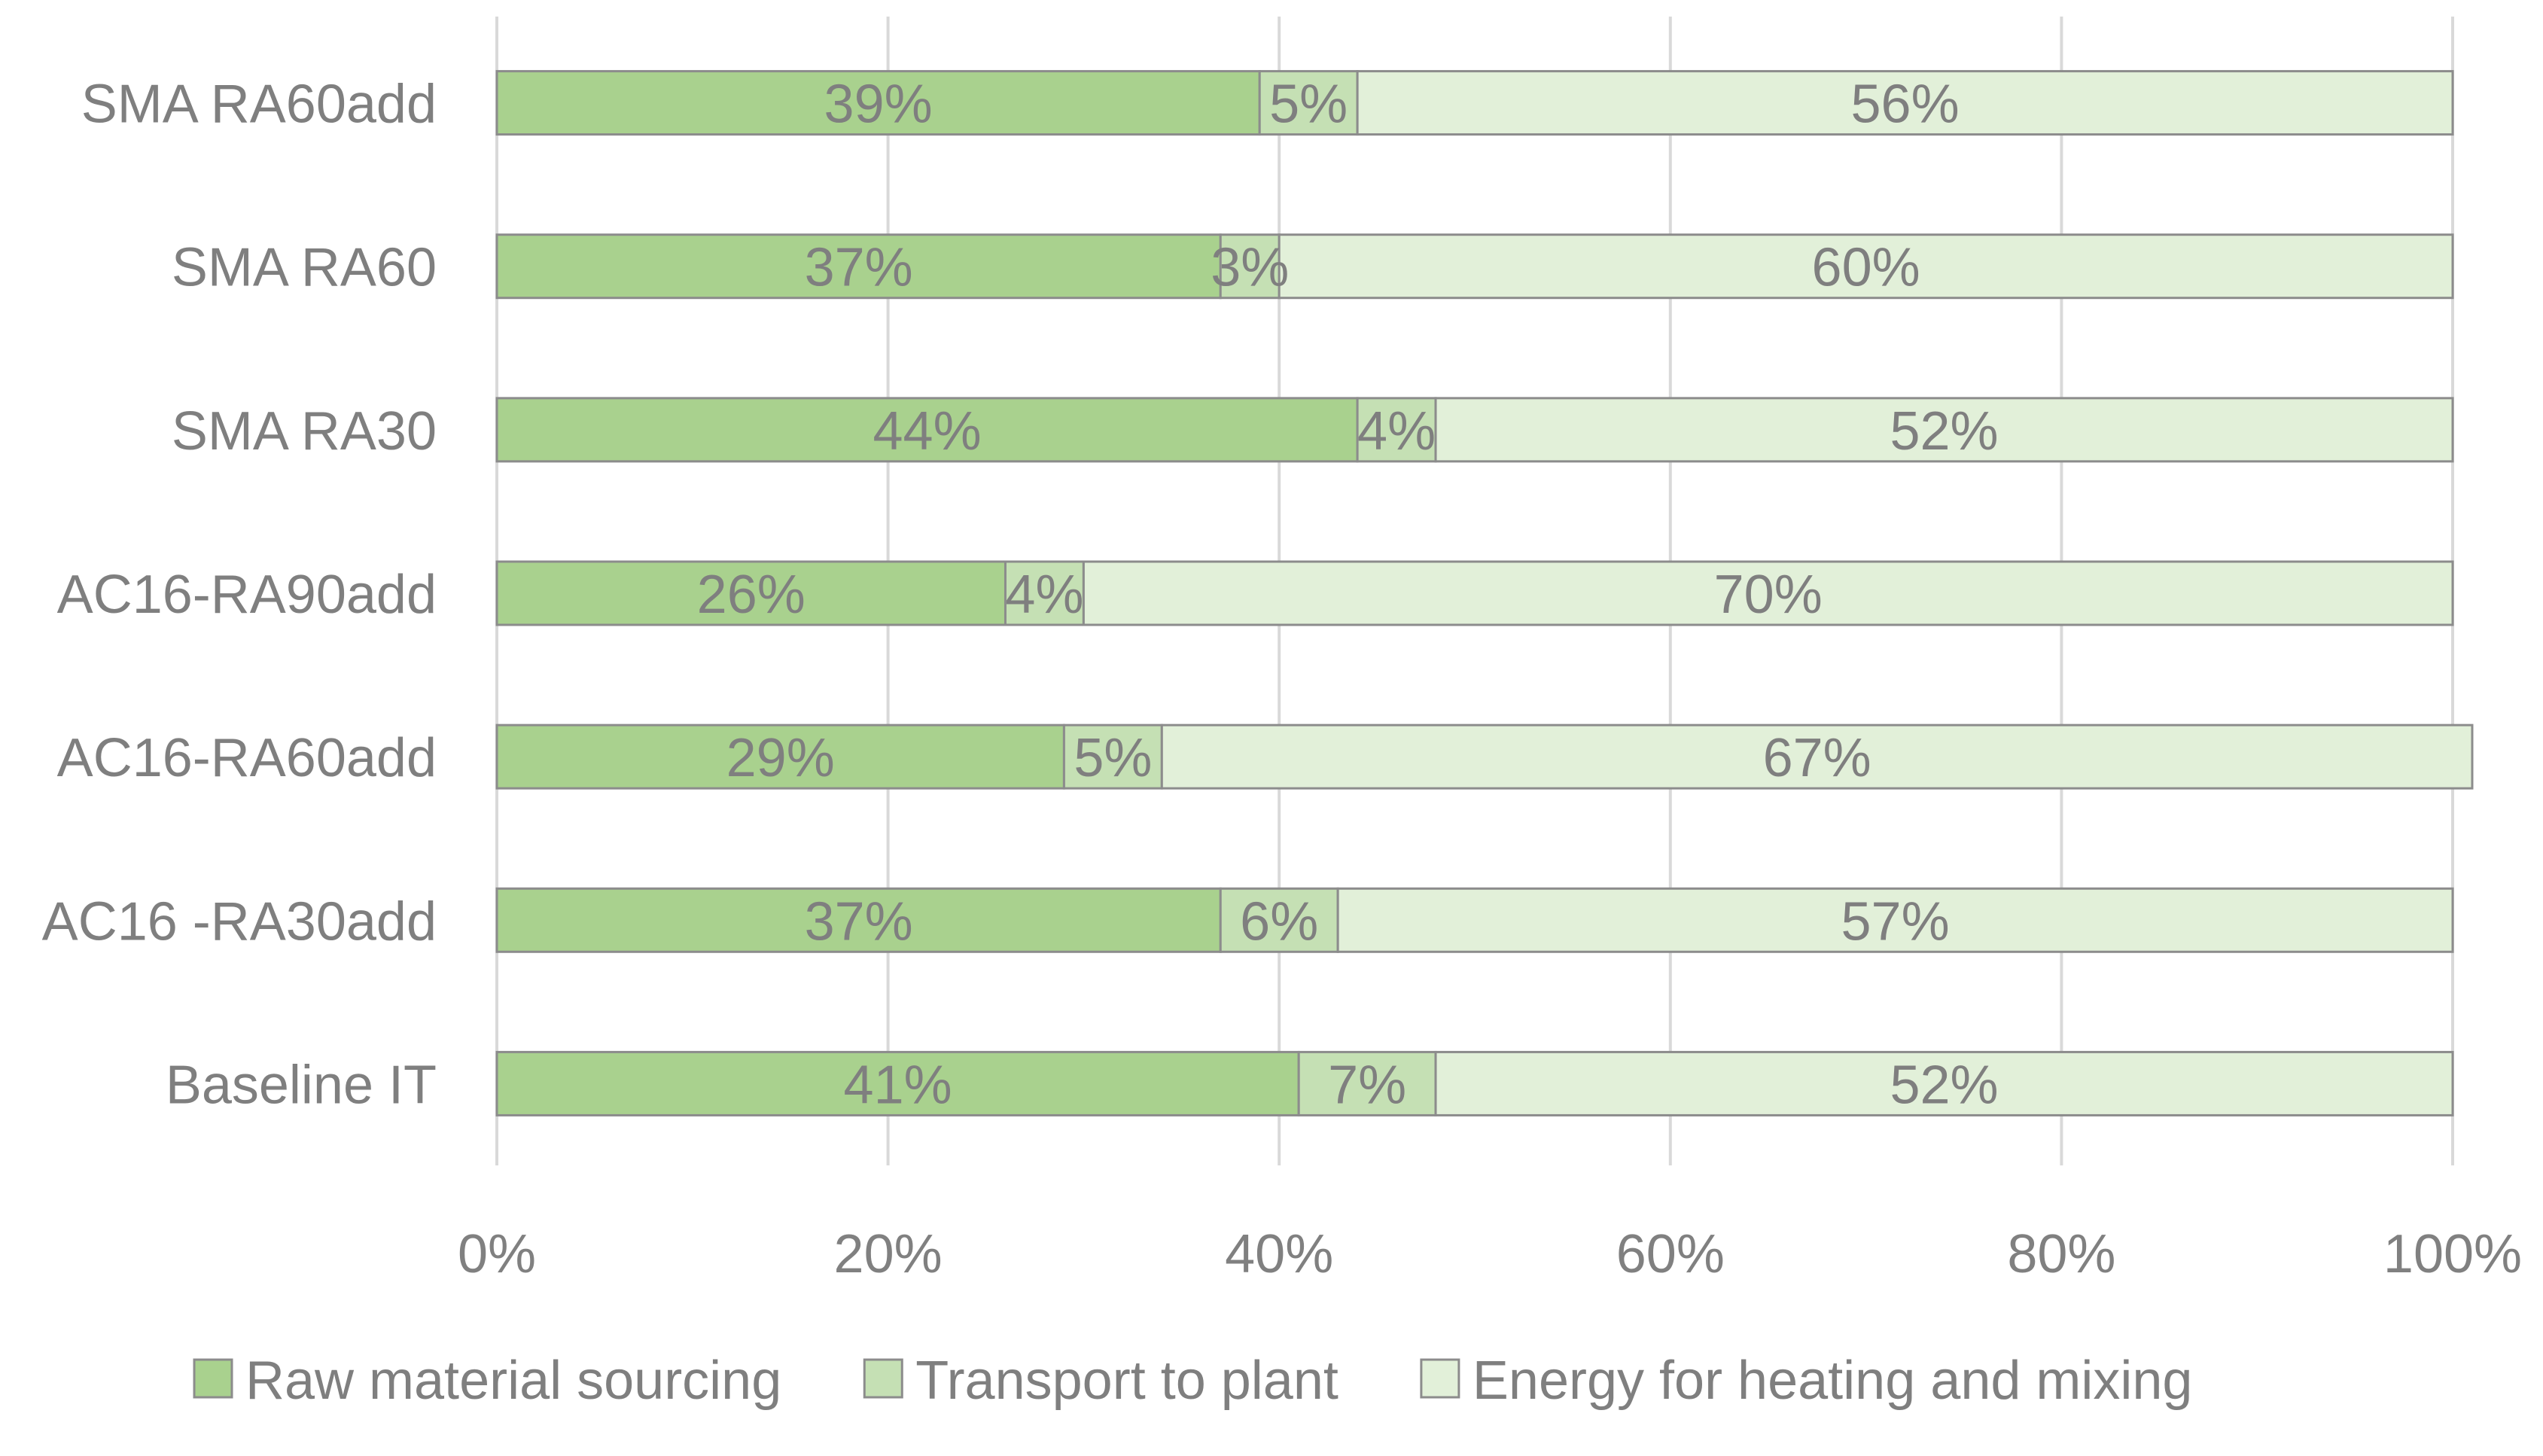 This screenshot has height=1456, width=2543. Describe the element at coordinates (259, 105) in the screenshot. I see `category-label: SMA RA60add` at that location.